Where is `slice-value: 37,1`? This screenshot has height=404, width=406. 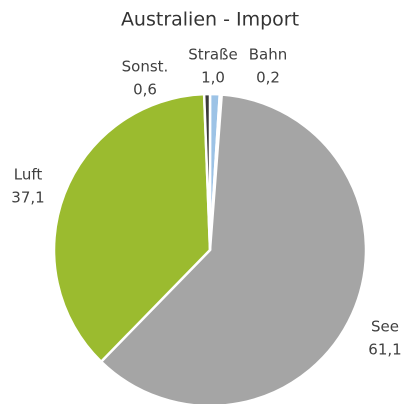 slice-value: 37,1 is located at coordinates (27, 198).